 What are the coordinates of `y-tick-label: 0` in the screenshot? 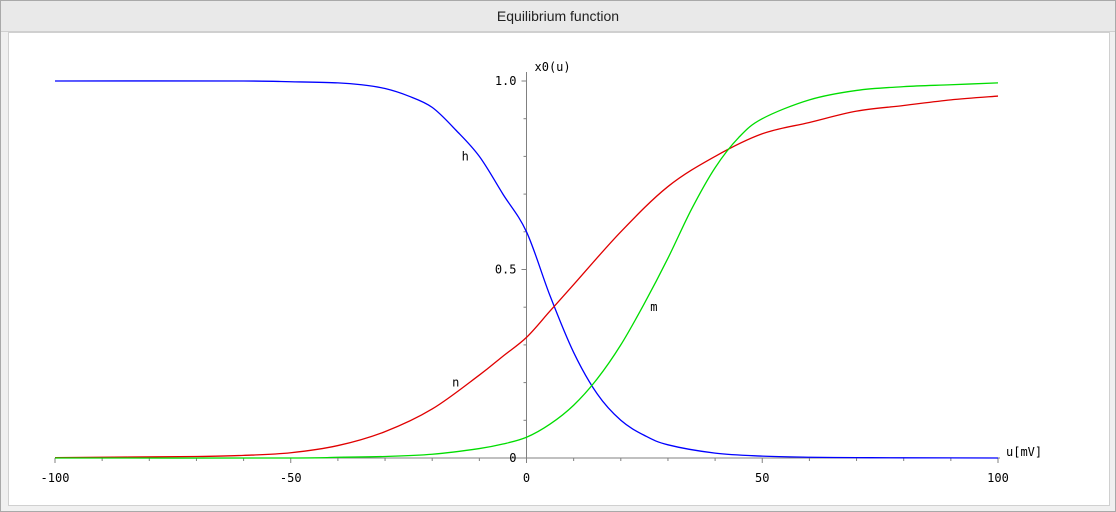 It's located at (512, 458).